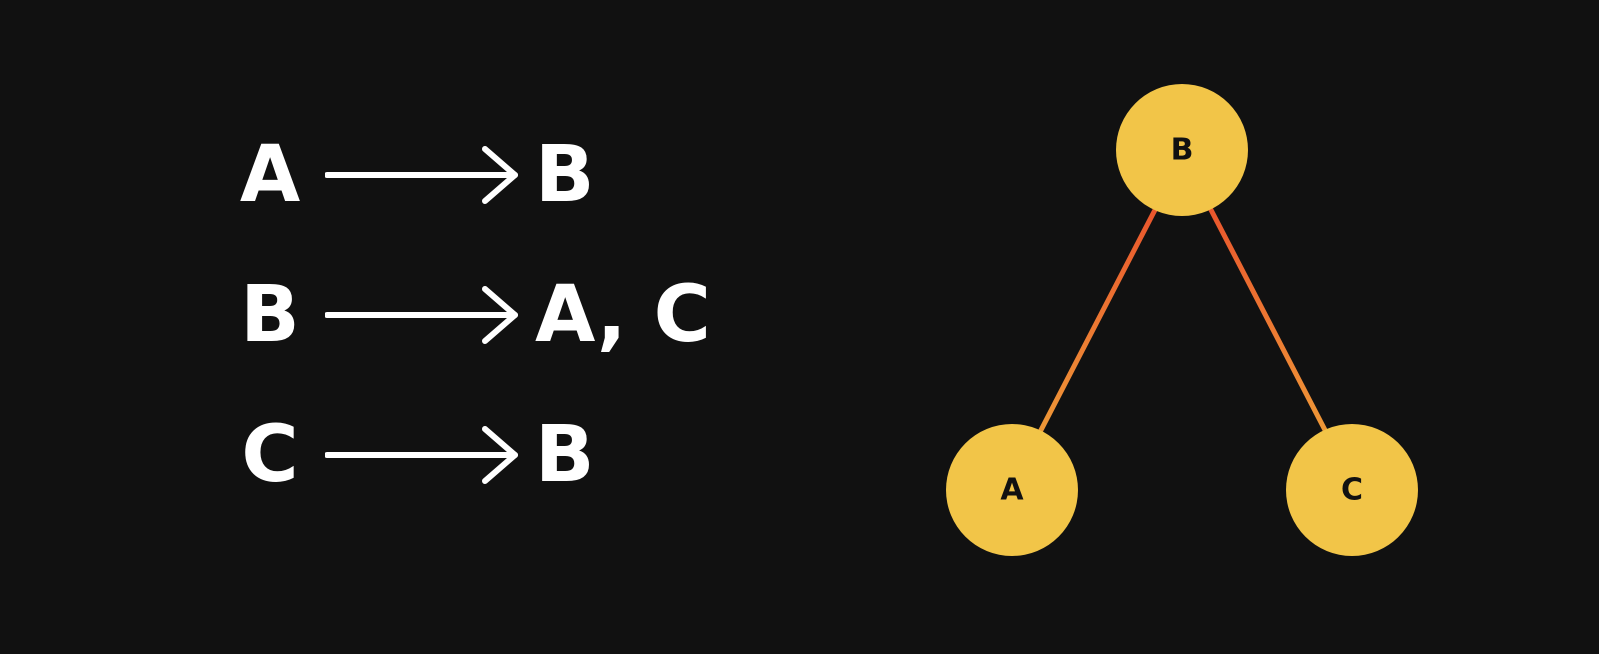  I want to click on adjacency-row-a: A B, so click(510, 175).